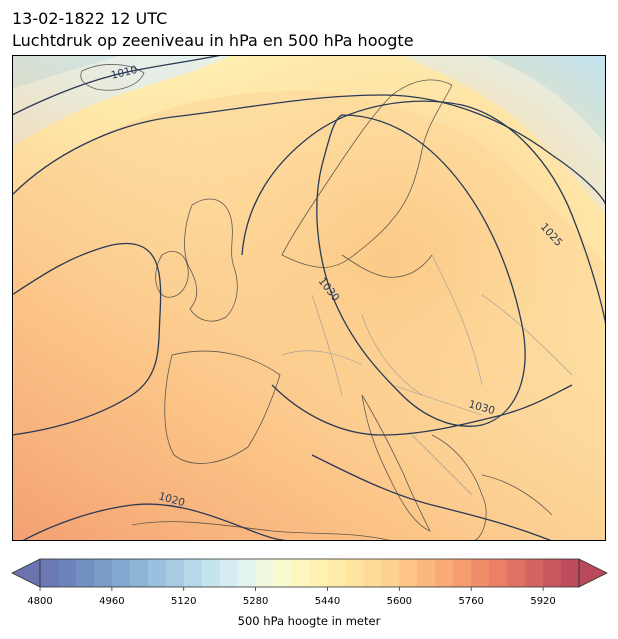  I want to click on britain-coast, so click(211, 260).